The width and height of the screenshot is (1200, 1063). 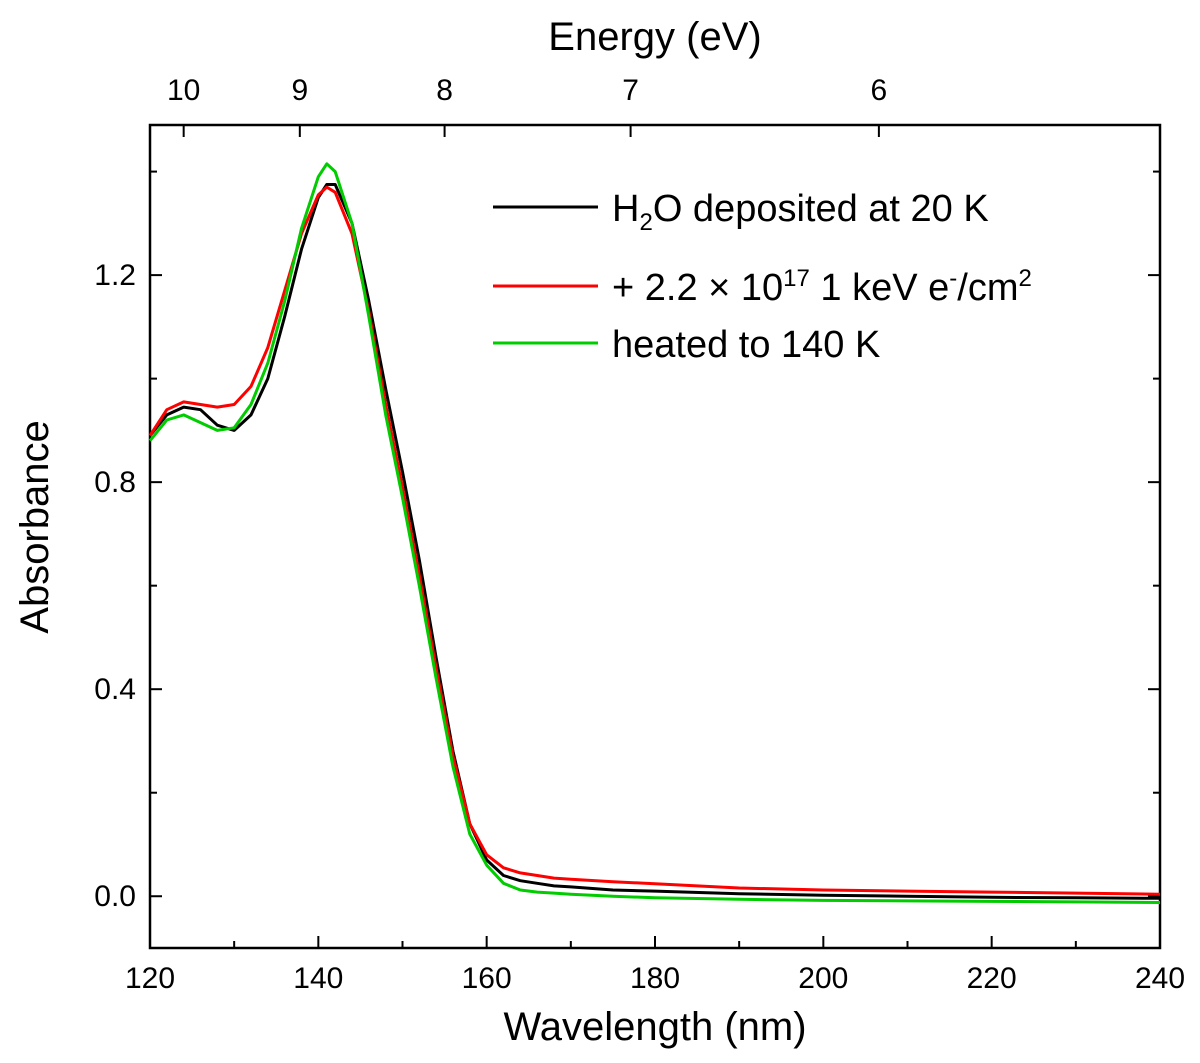 What do you see at coordinates (823, 978) in the screenshot?
I see `x-tick-label: 200` at bounding box center [823, 978].